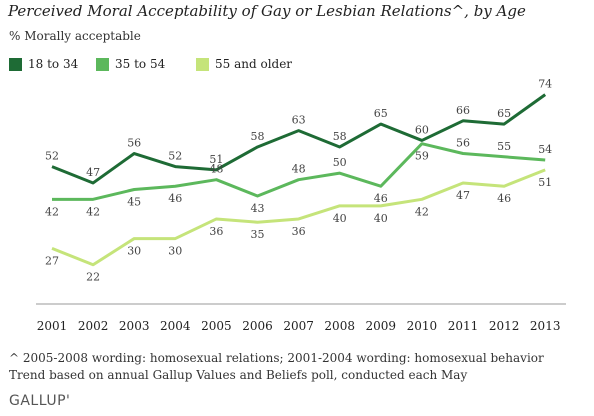 This screenshot has height=416, width=594. I want to click on data-label: 54, so click(545, 149).